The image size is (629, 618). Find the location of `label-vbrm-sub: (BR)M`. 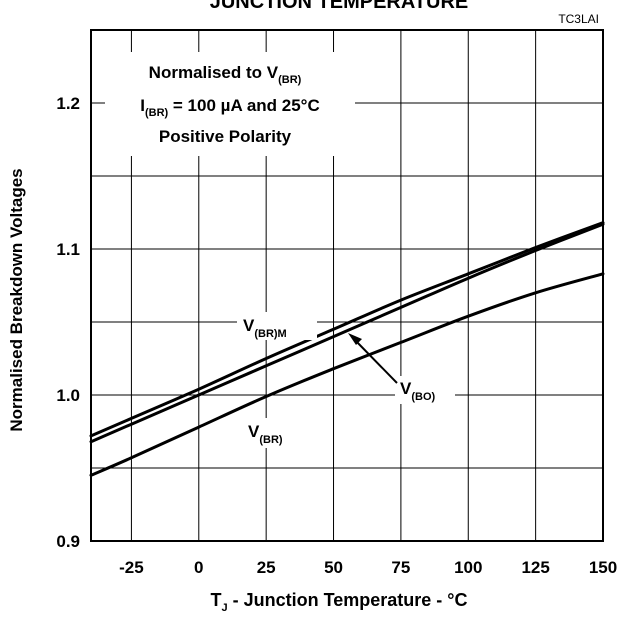

label-vbrm-sub: (BR)M is located at coordinates (270, 334).